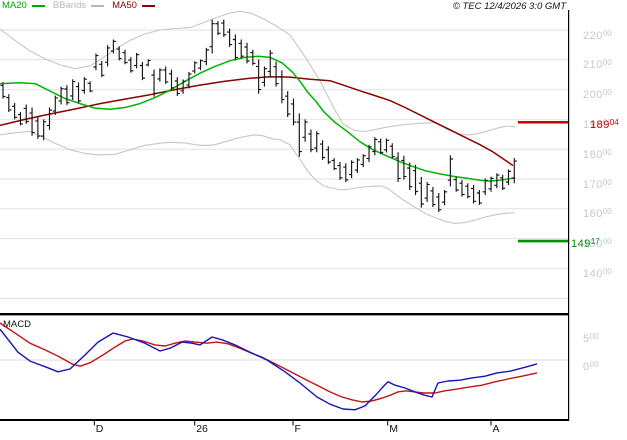  What do you see at coordinates (284, 314) in the screenshot?
I see `panel-separator` at bounding box center [284, 314].